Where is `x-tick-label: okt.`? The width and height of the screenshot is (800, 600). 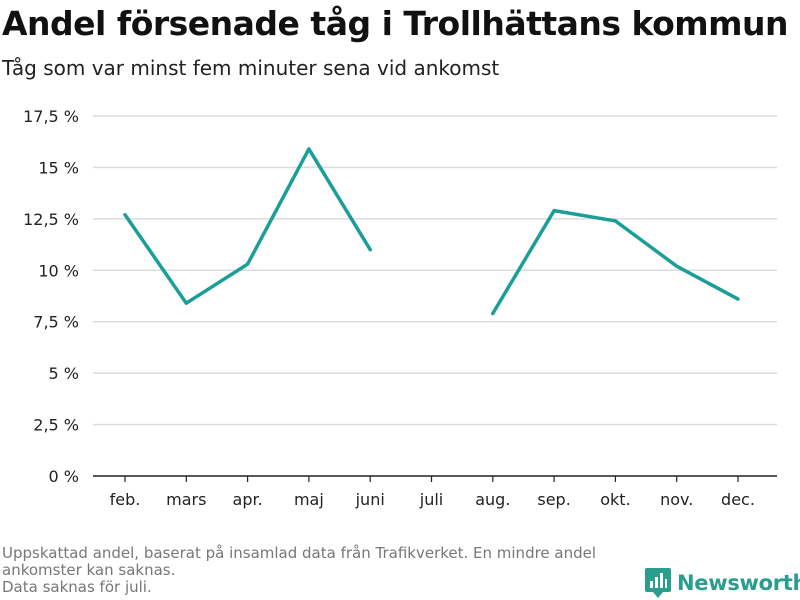
x-tick-label: okt. is located at coordinates (615, 499).